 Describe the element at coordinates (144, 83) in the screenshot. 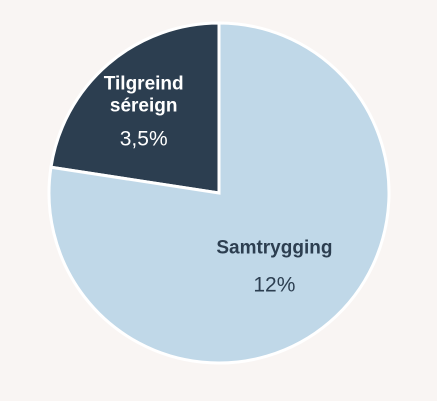

I see `slice-0-name-line-0: Tilgreind` at that location.